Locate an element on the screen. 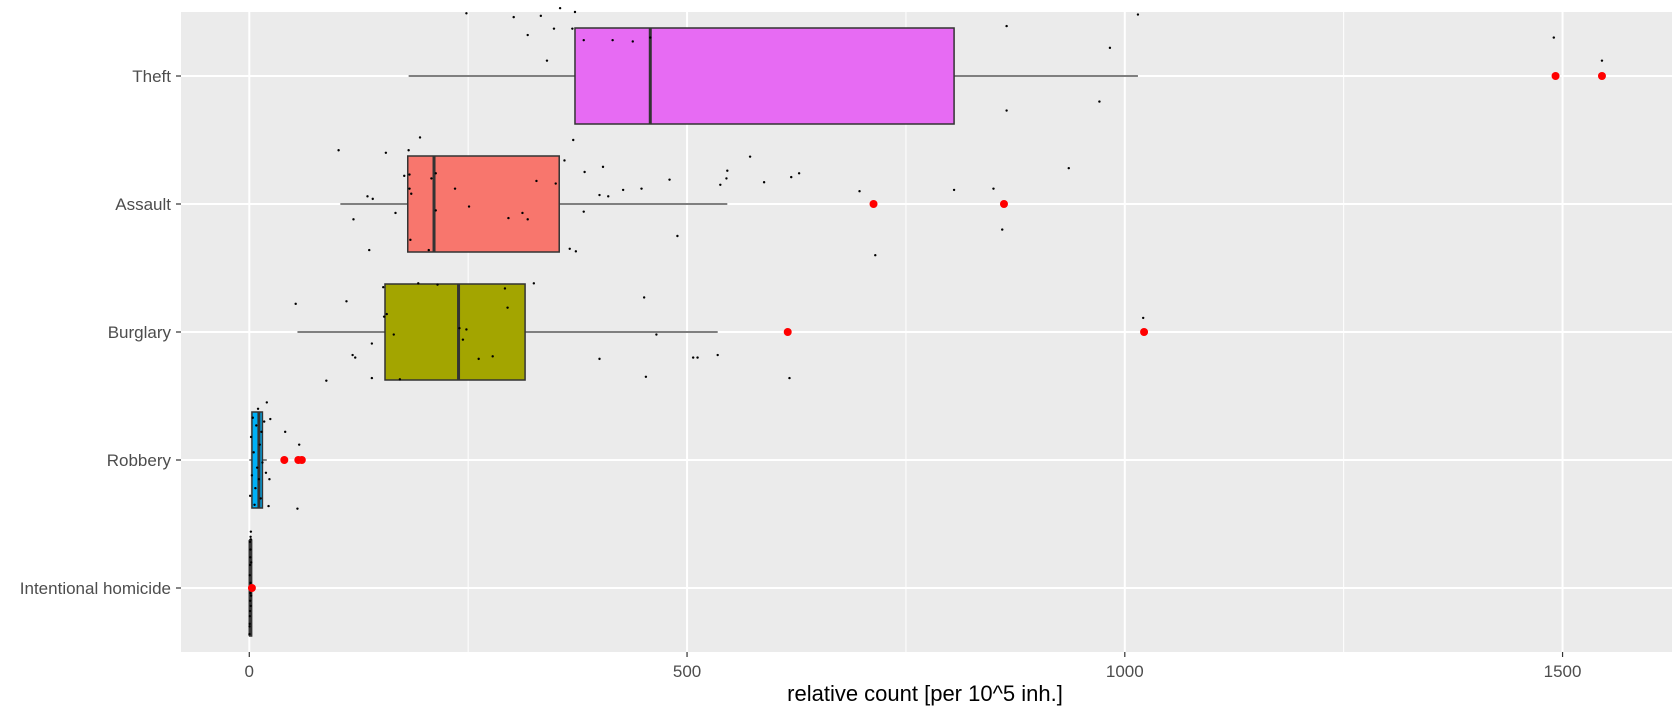 This screenshot has height=720, width=1680. x-tick-label: 1500 is located at coordinates (1563, 671).